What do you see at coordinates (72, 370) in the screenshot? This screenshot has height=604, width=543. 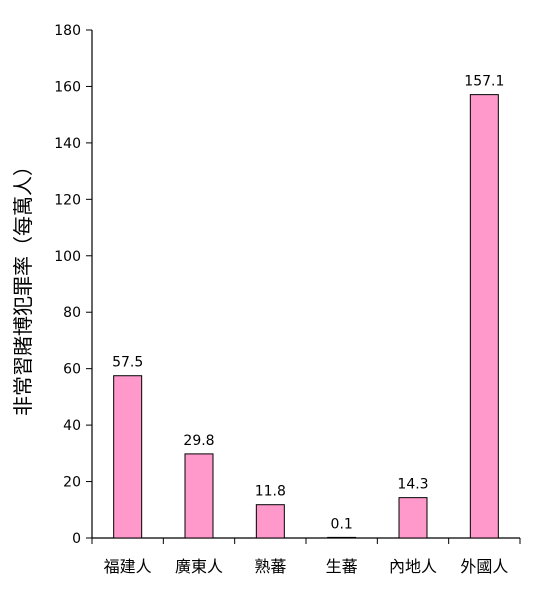 I see `y-tick-label: 60` at bounding box center [72, 370].